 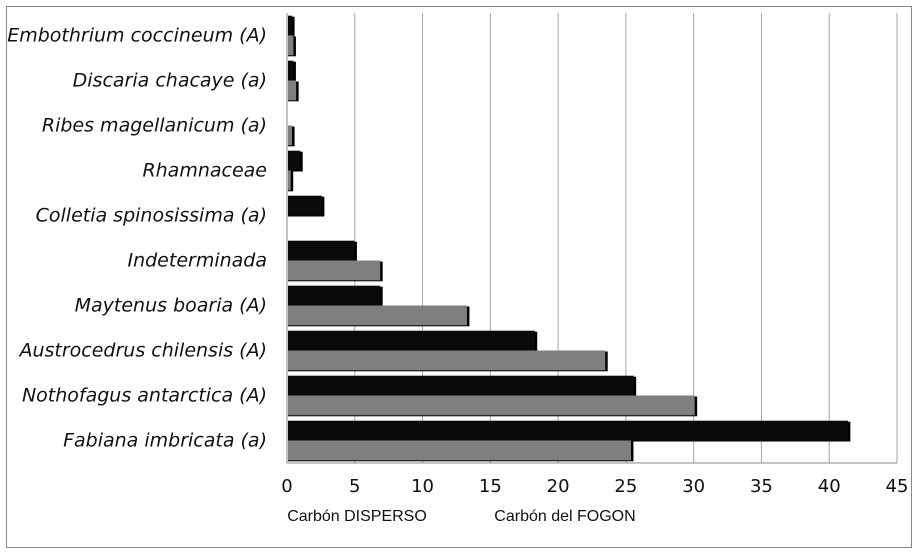 What do you see at coordinates (165, 441) in the screenshot?
I see `category-label: Fabiana imbricata (a)` at bounding box center [165, 441].